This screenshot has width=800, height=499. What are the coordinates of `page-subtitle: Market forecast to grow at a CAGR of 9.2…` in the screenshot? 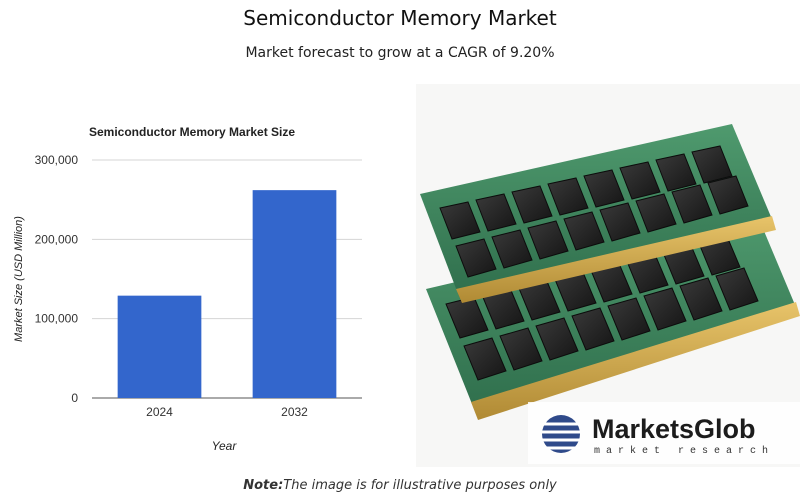 It's located at (400, 53).